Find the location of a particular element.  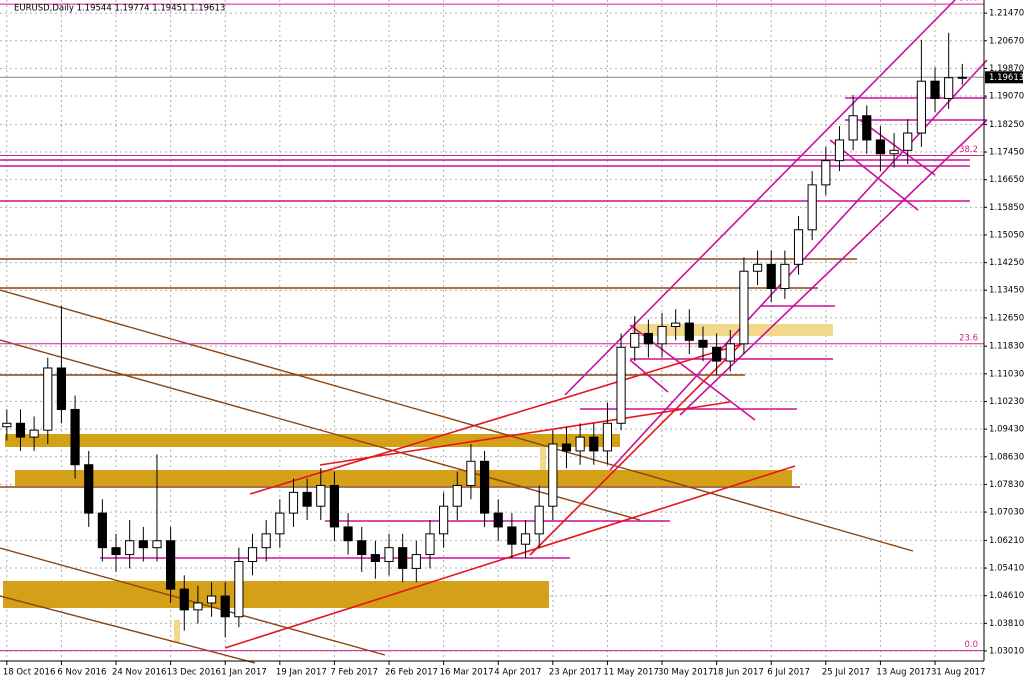

x-tick-label: 26 Feb 2017 is located at coordinates (411, 673).